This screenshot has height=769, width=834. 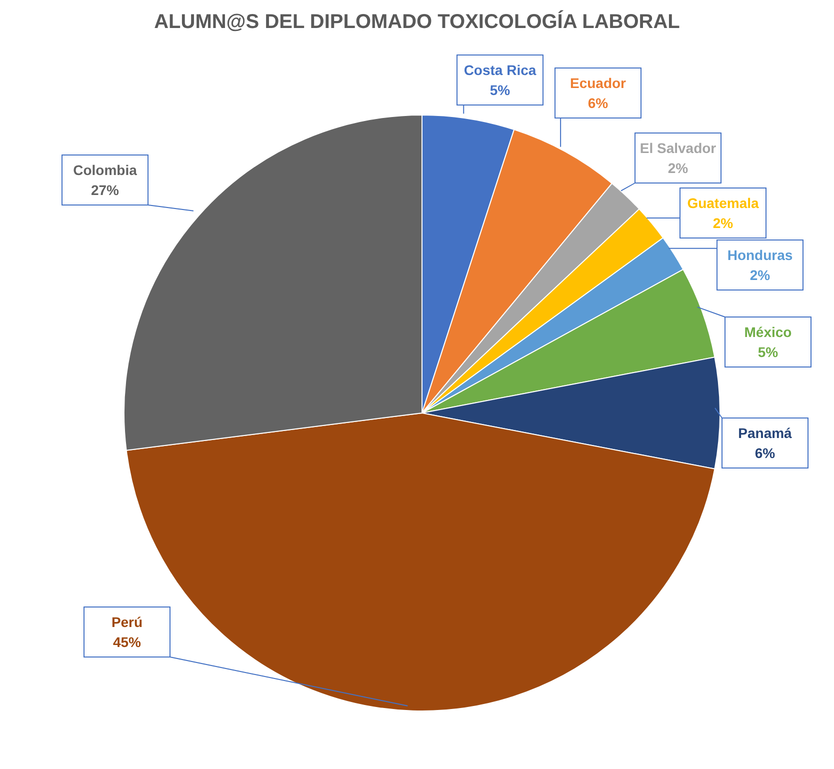 What do you see at coordinates (768, 332) in the screenshot?
I see `slice-label: México` at bounding box center [768, 332].